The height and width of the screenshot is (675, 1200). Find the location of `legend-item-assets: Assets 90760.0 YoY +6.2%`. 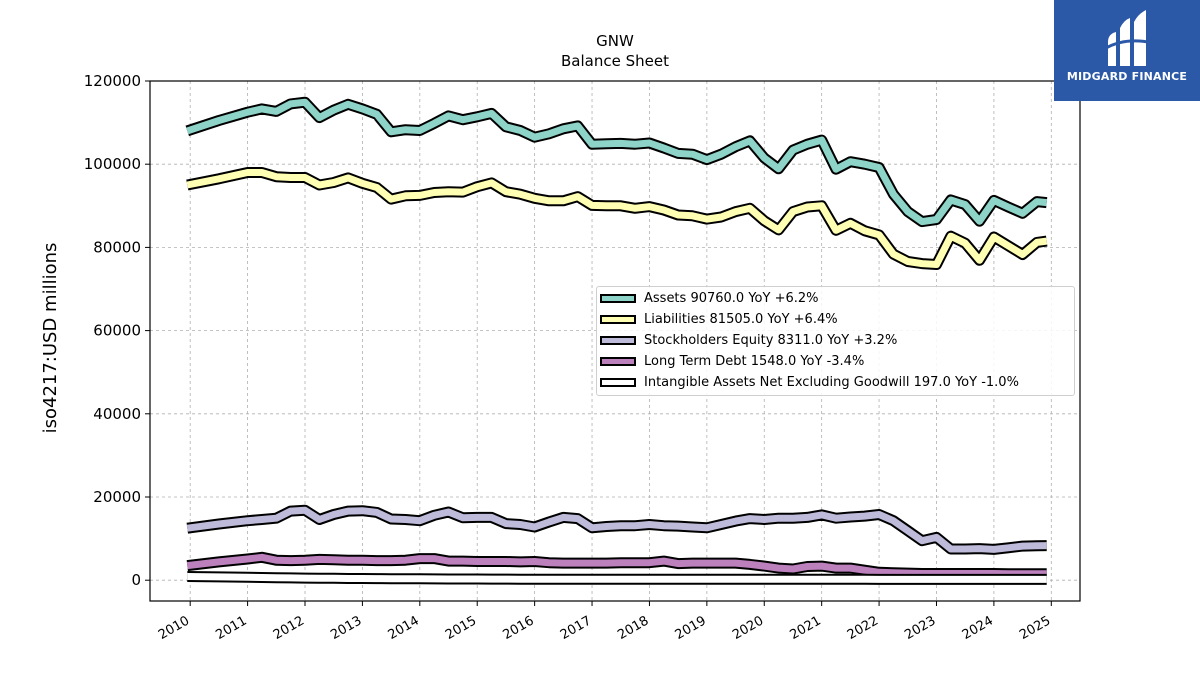

legend-item-assets: Assets 90760.0 YoY +6.2% is located at coordinates (709, 298).